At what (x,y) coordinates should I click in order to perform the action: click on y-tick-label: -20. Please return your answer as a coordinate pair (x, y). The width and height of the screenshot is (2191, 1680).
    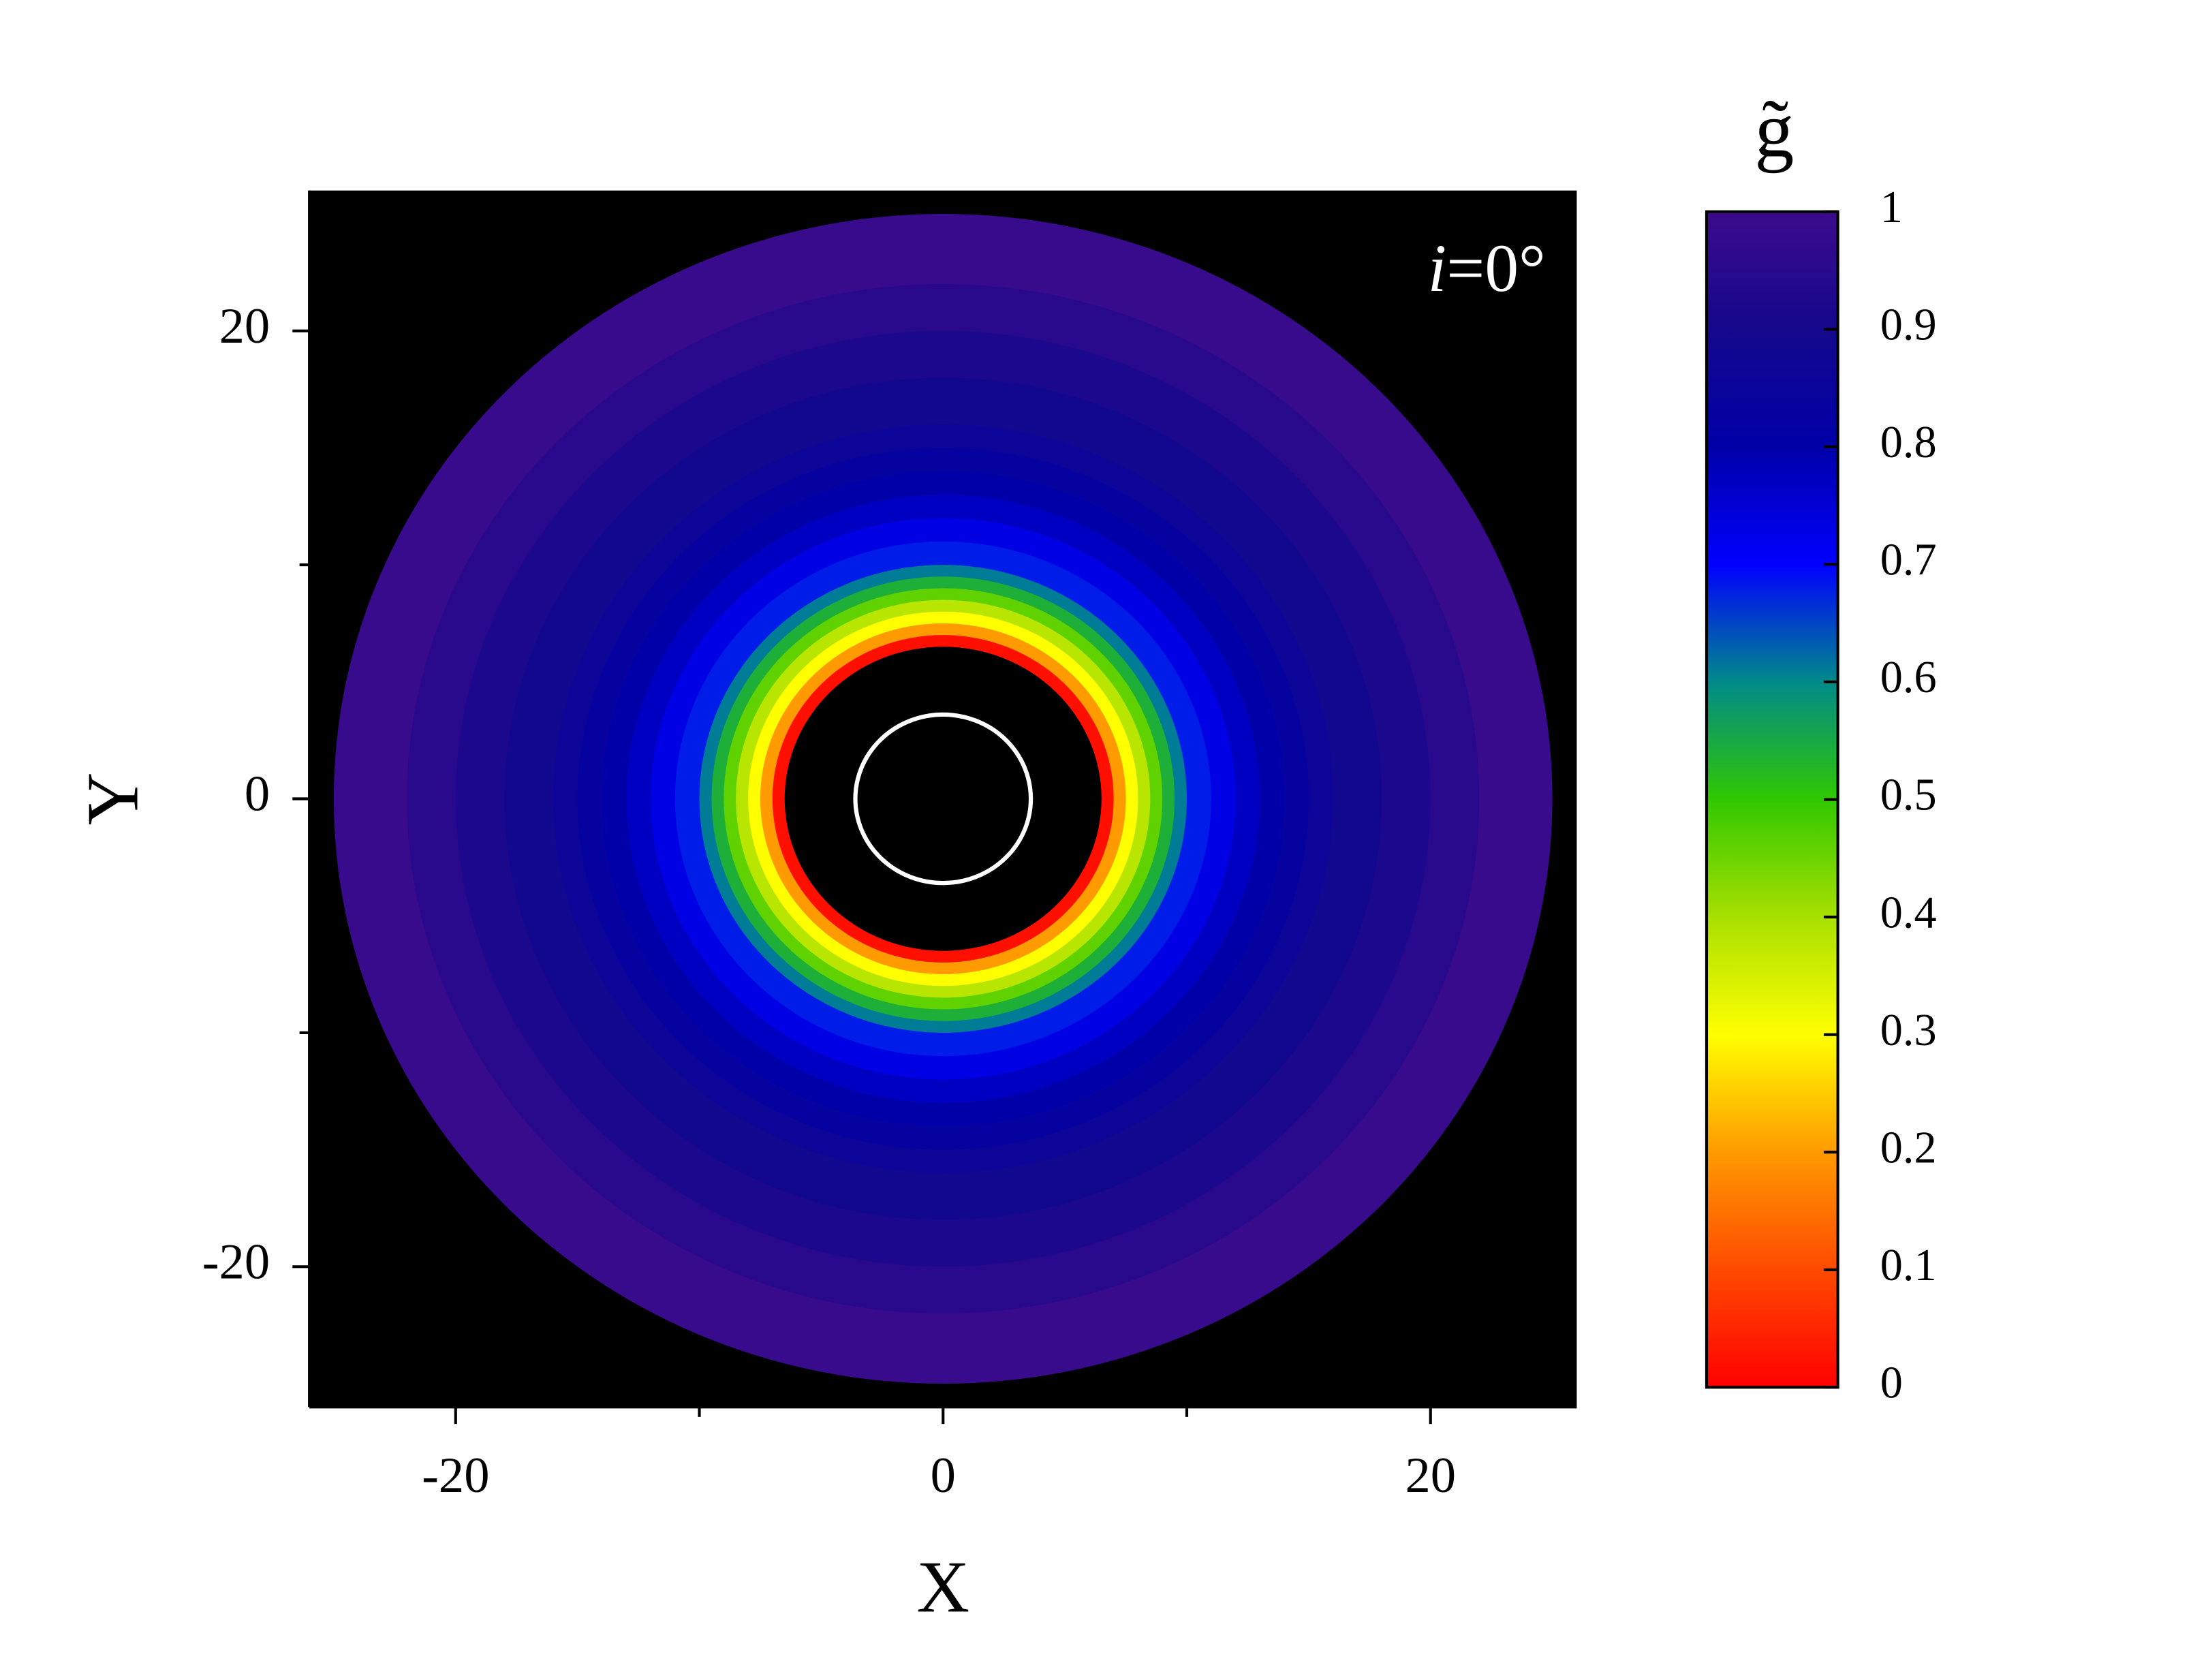
    Looking at the image, I should click on (236, 1262).